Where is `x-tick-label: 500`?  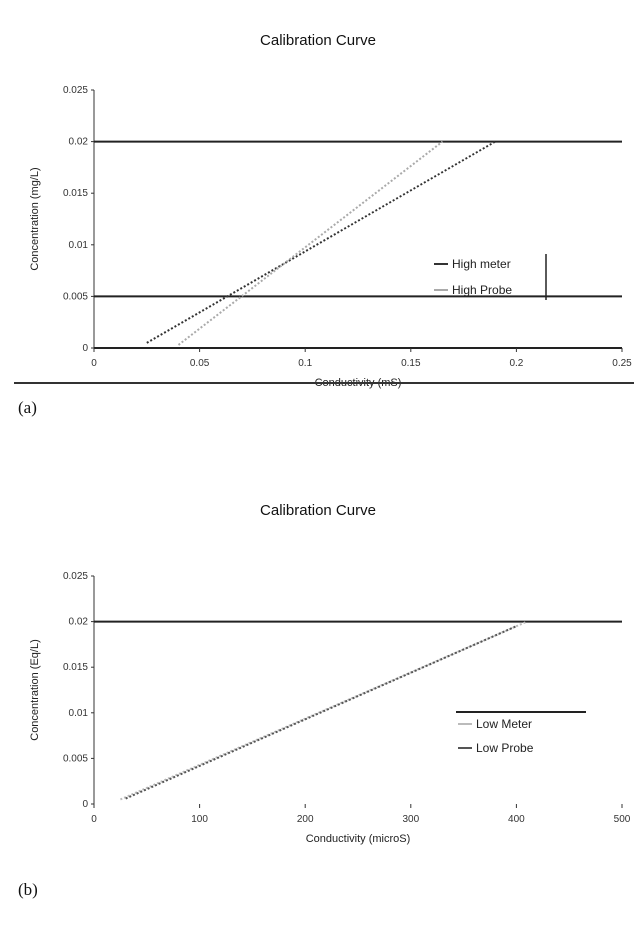 x-tick-label: 500 is located at coordinates (622, 819).